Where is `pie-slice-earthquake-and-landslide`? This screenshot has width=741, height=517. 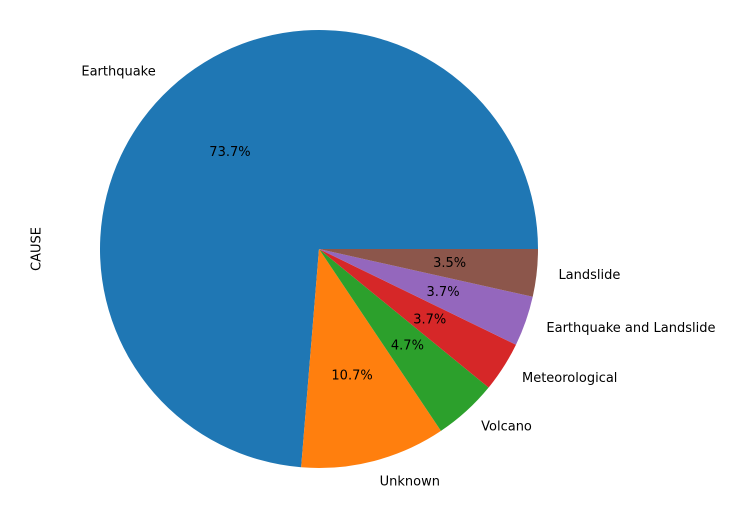 pie-slice-earthquake-and-landslide is located at coordinates (426, 297).